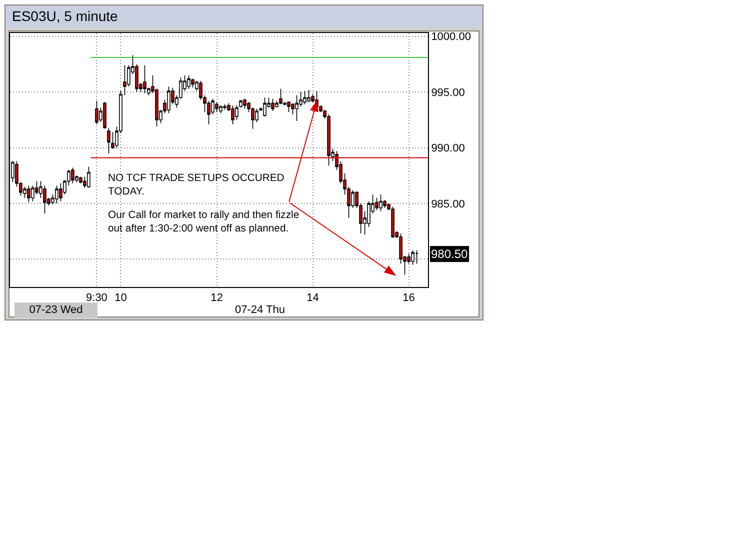 The height and width of the screenshot is (556, 737). What do you see at coordinates (65, 16) in the screenshot?
I see `chart-title: ES03U, 5 minute` at bounding box center [65, 16].